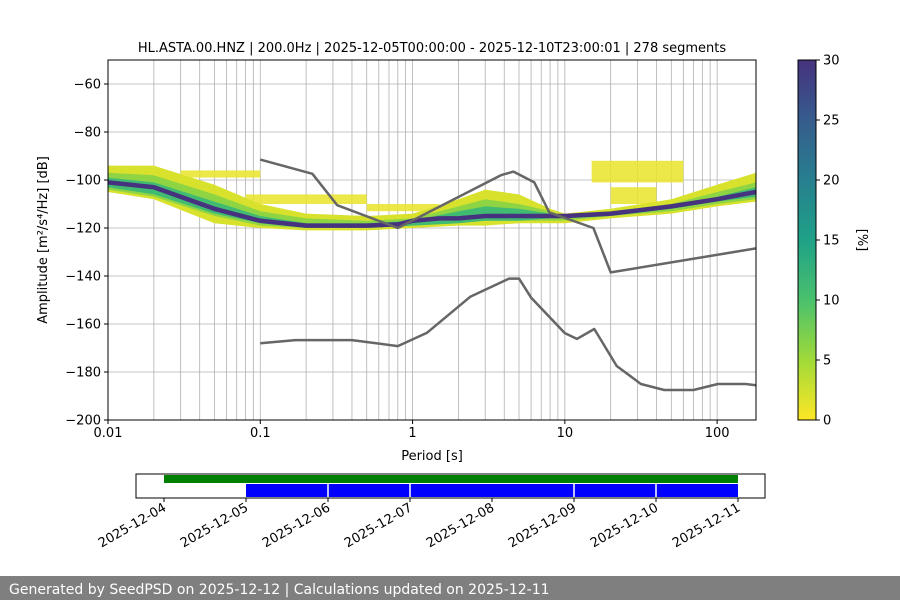 The height and width of the screenshot is (604, 900). What do you see at coordinates (83, 181) in the screenshot?
I see `y-tick-label: −100` at bounding box center [83, 181].